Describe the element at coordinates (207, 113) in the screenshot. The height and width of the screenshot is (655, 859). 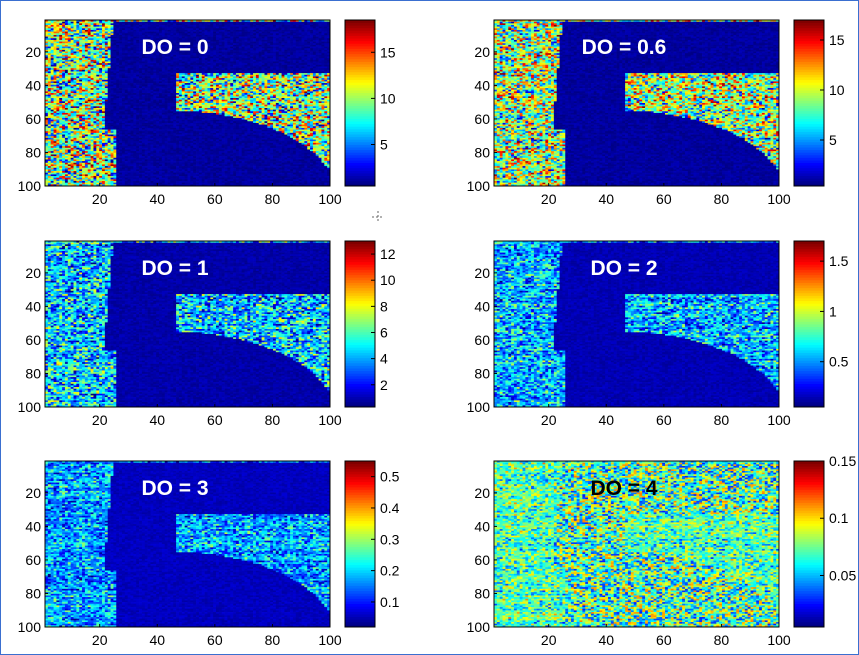
I see `heatmap-panel-1: 20 40 60 80 10020406080100DO = 051015` at that location.